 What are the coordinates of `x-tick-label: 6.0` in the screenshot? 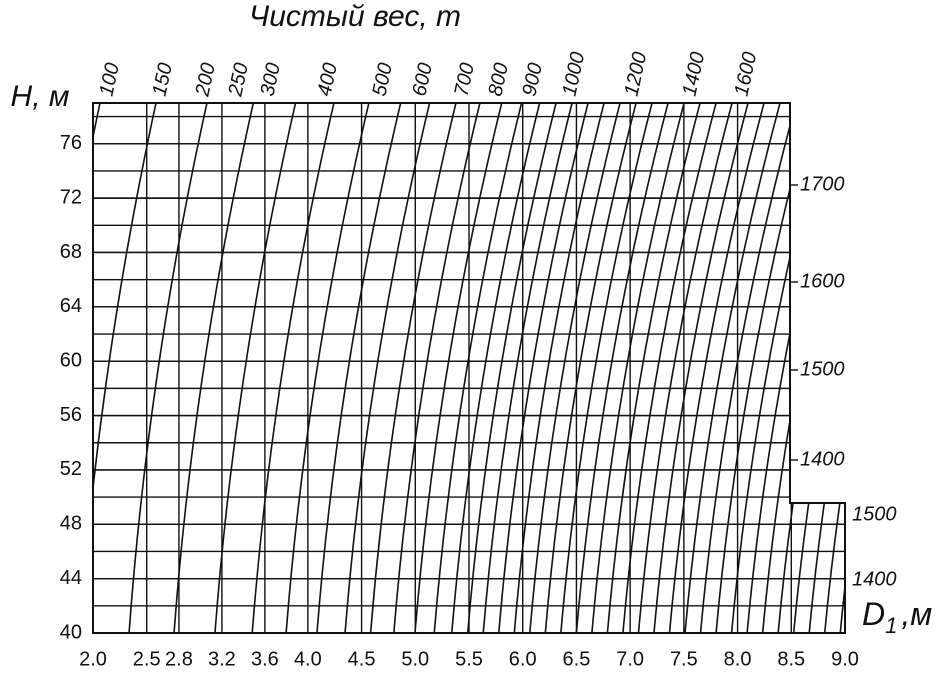 It's located at (523, 659).